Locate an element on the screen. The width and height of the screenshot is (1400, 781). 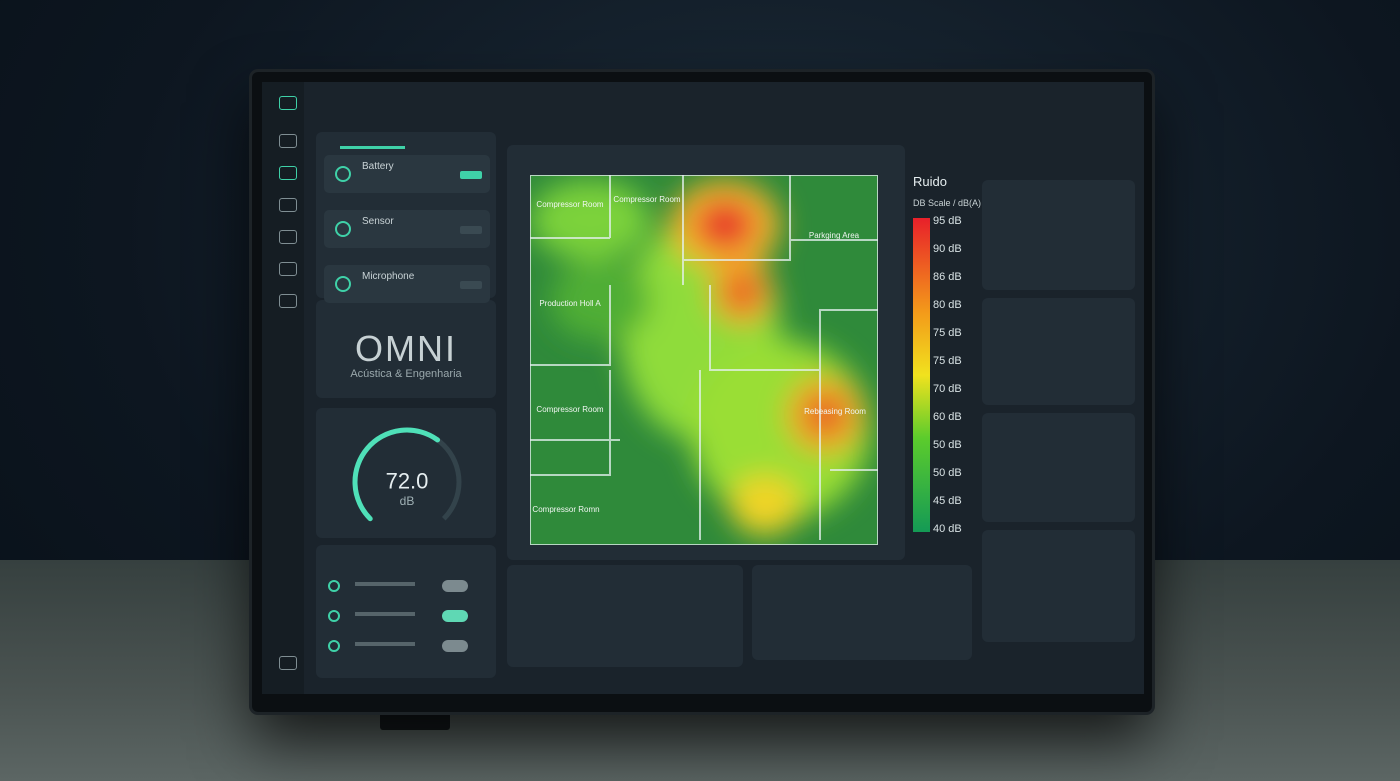
scale-label: 70 dB is located at coordinates (947, 389).